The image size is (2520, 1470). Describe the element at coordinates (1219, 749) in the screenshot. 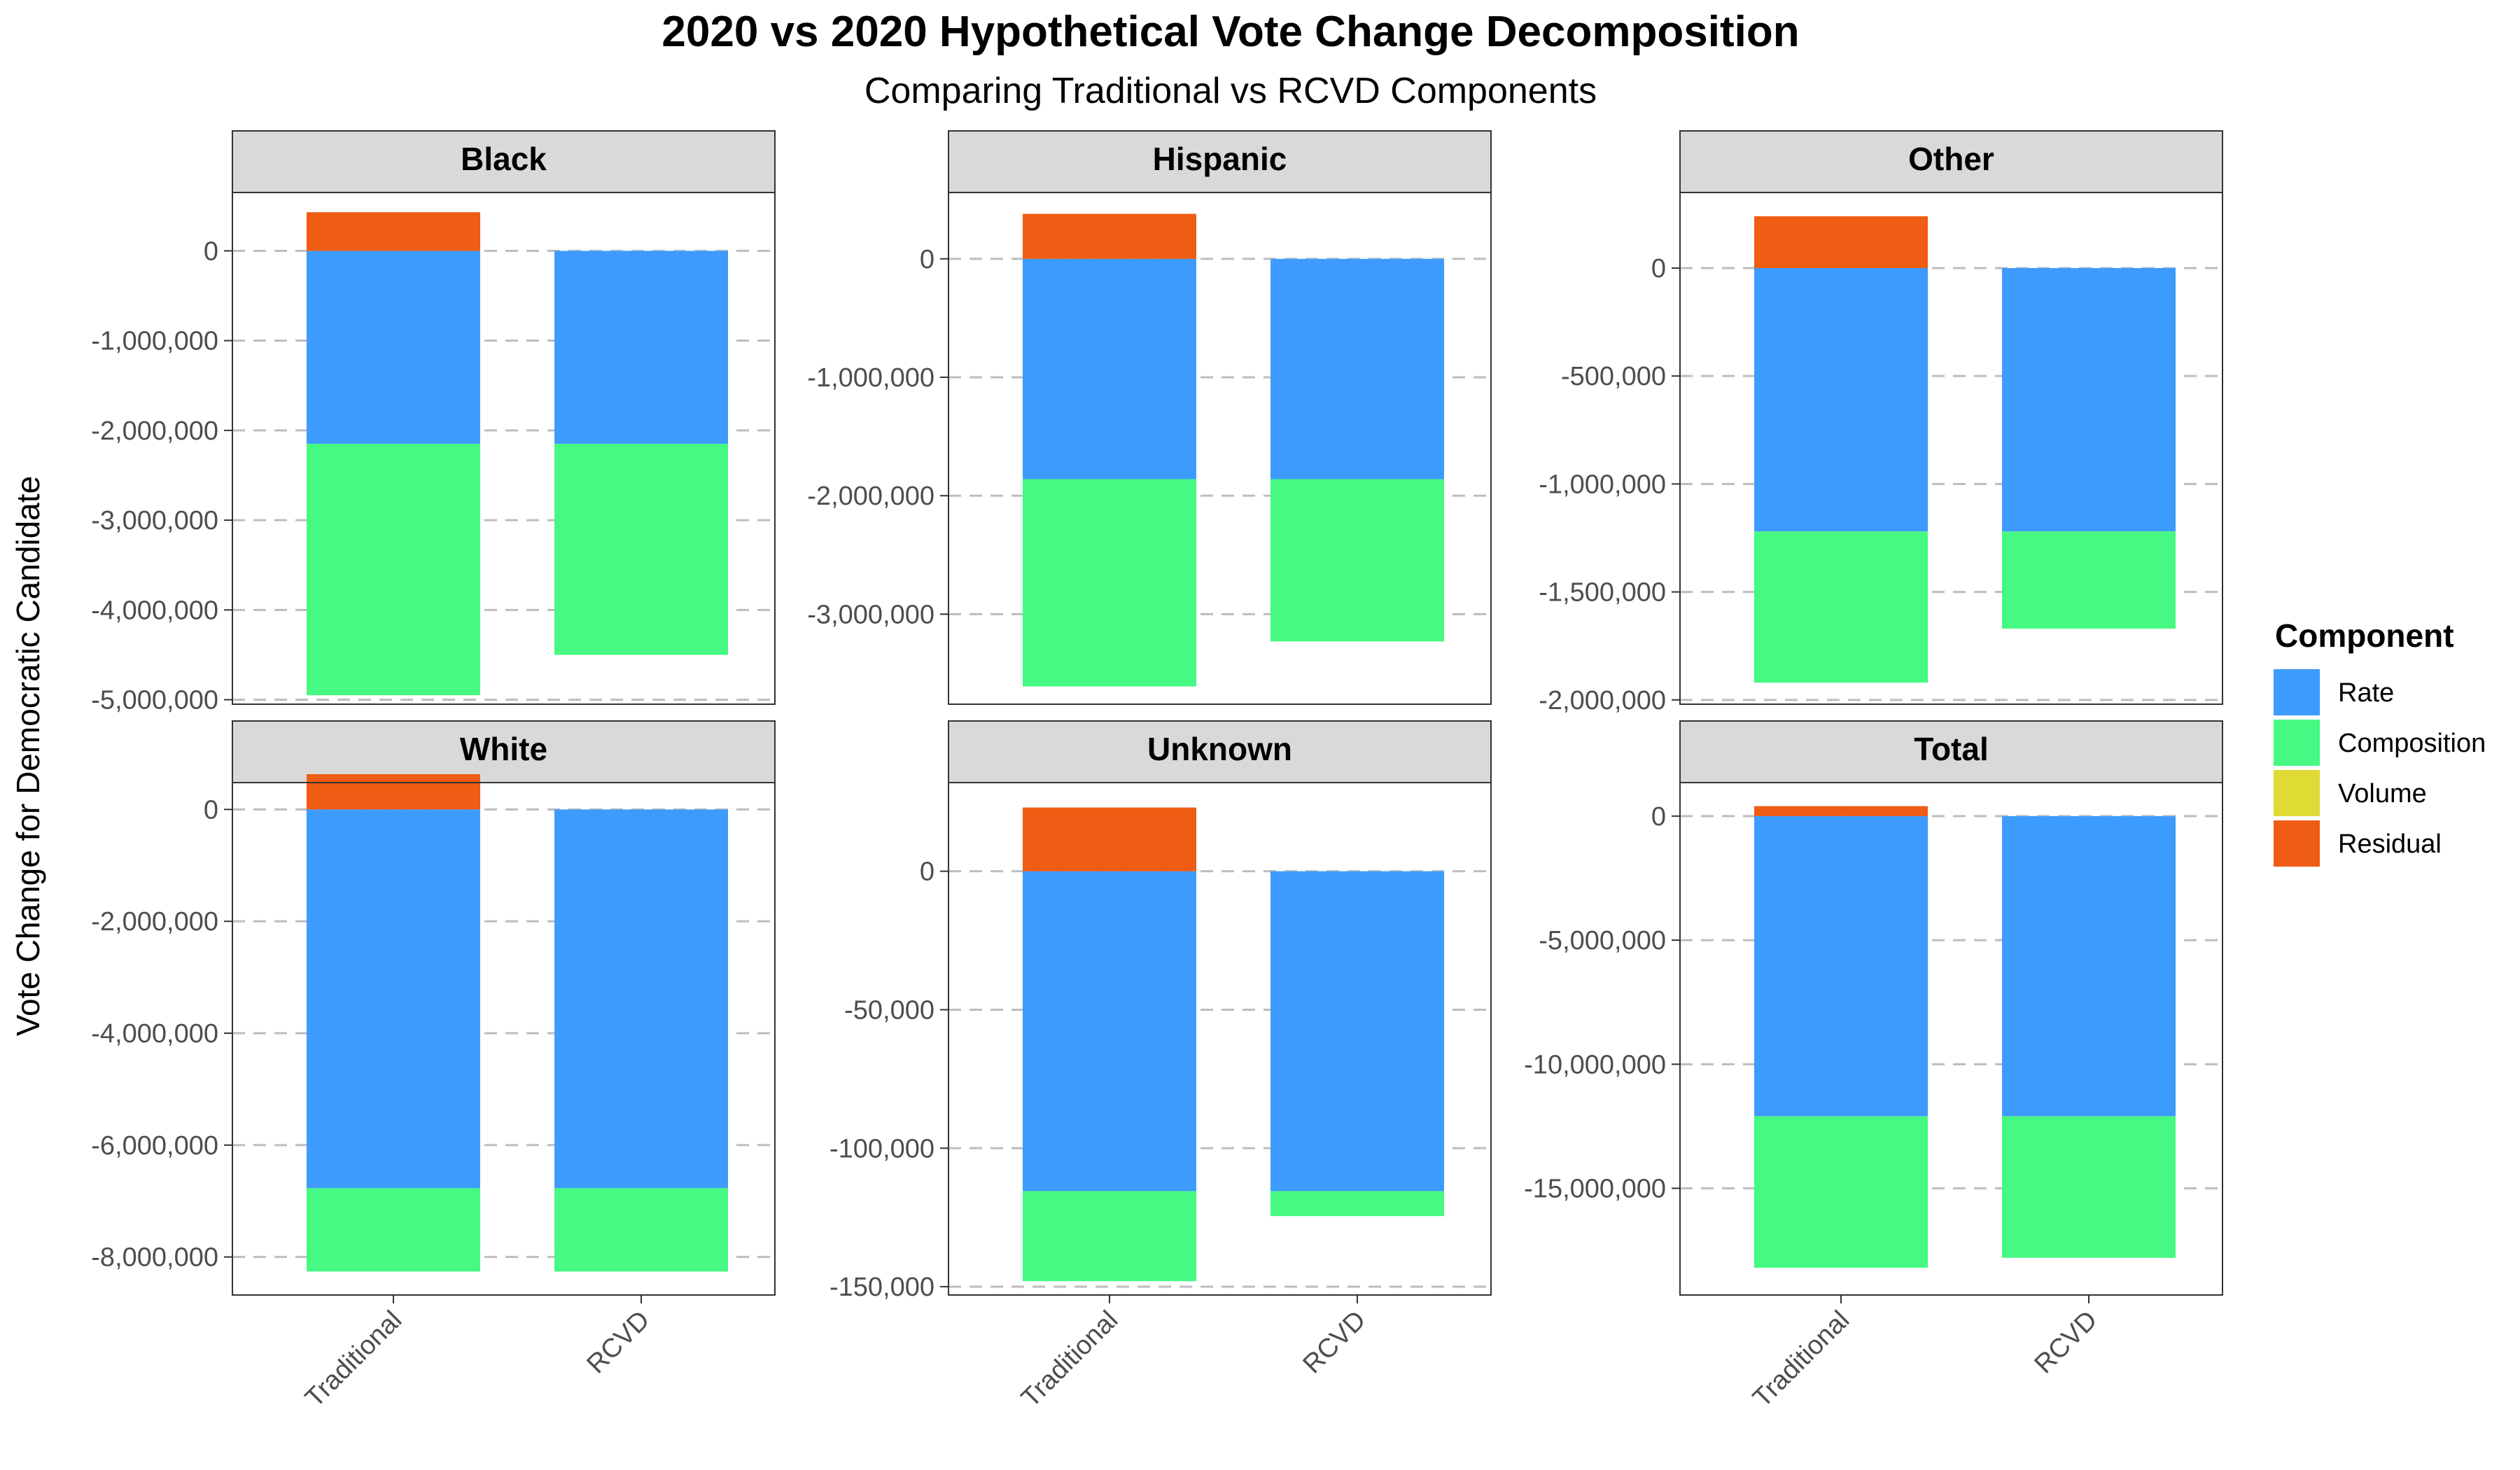

I see `facet-strip-label: Unknown` at that location.